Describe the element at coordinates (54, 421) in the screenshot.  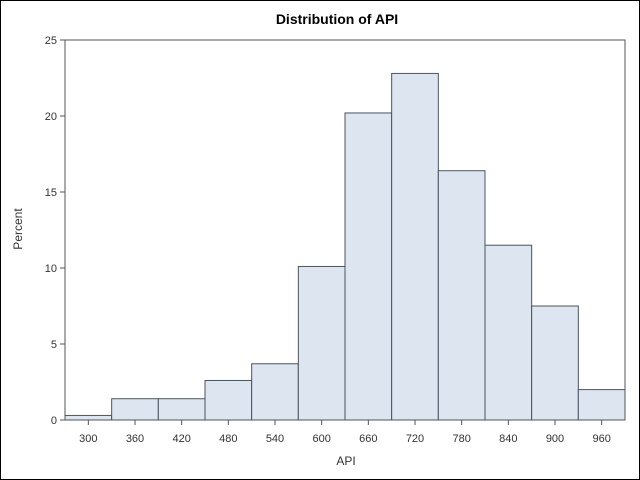
I see `y-tick-label: 0` at that location.